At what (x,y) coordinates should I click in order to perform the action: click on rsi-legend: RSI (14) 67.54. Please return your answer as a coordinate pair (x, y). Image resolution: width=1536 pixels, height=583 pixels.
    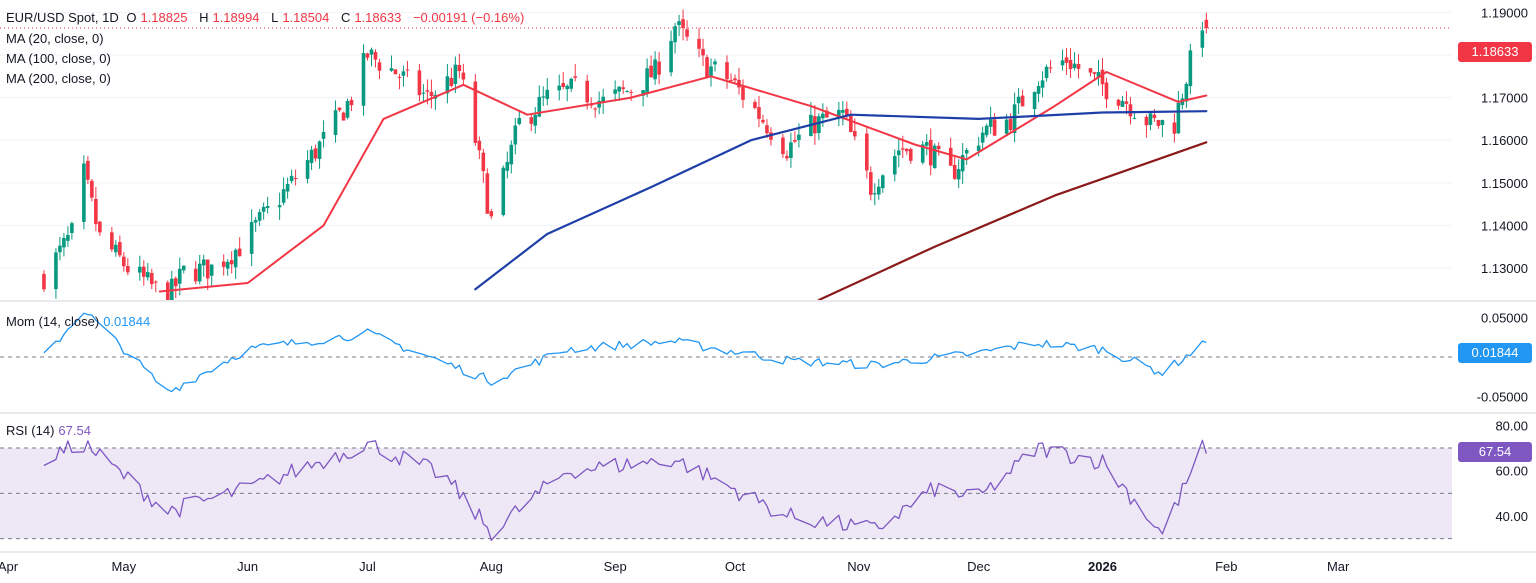
    Looking at the image, I should click on (48, 430).